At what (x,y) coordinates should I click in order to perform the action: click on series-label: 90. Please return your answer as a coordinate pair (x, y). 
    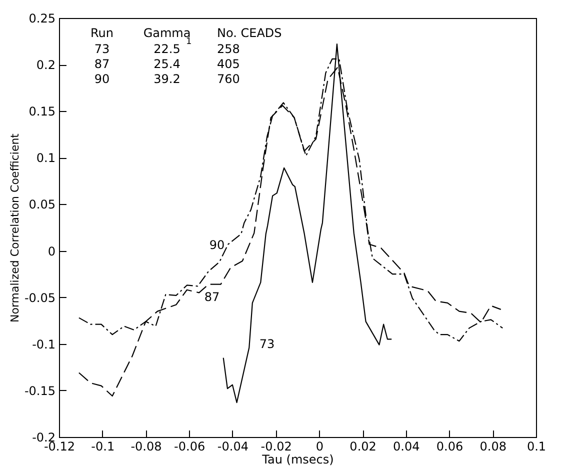
    Looking at the image, I should click on (217, 245).